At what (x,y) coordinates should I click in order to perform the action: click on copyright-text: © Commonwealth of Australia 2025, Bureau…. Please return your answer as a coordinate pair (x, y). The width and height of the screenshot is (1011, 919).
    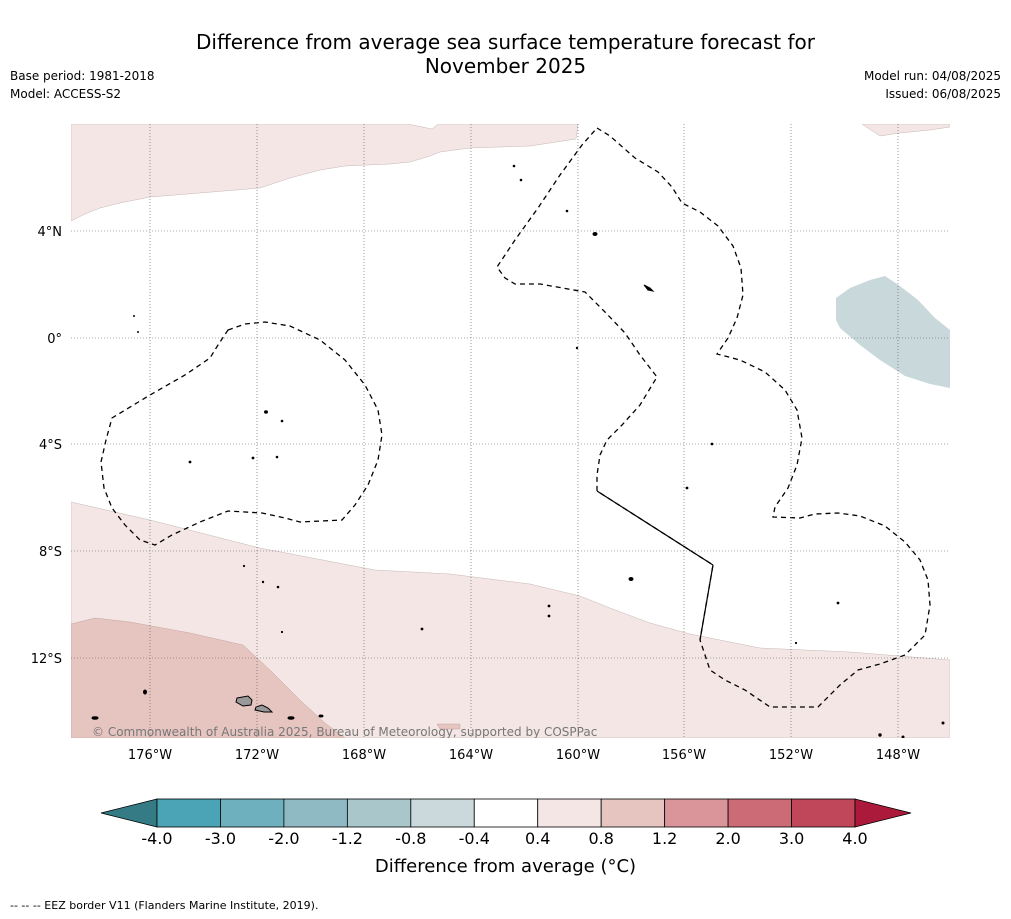
    Looking at the image, I should click on (344, 732).